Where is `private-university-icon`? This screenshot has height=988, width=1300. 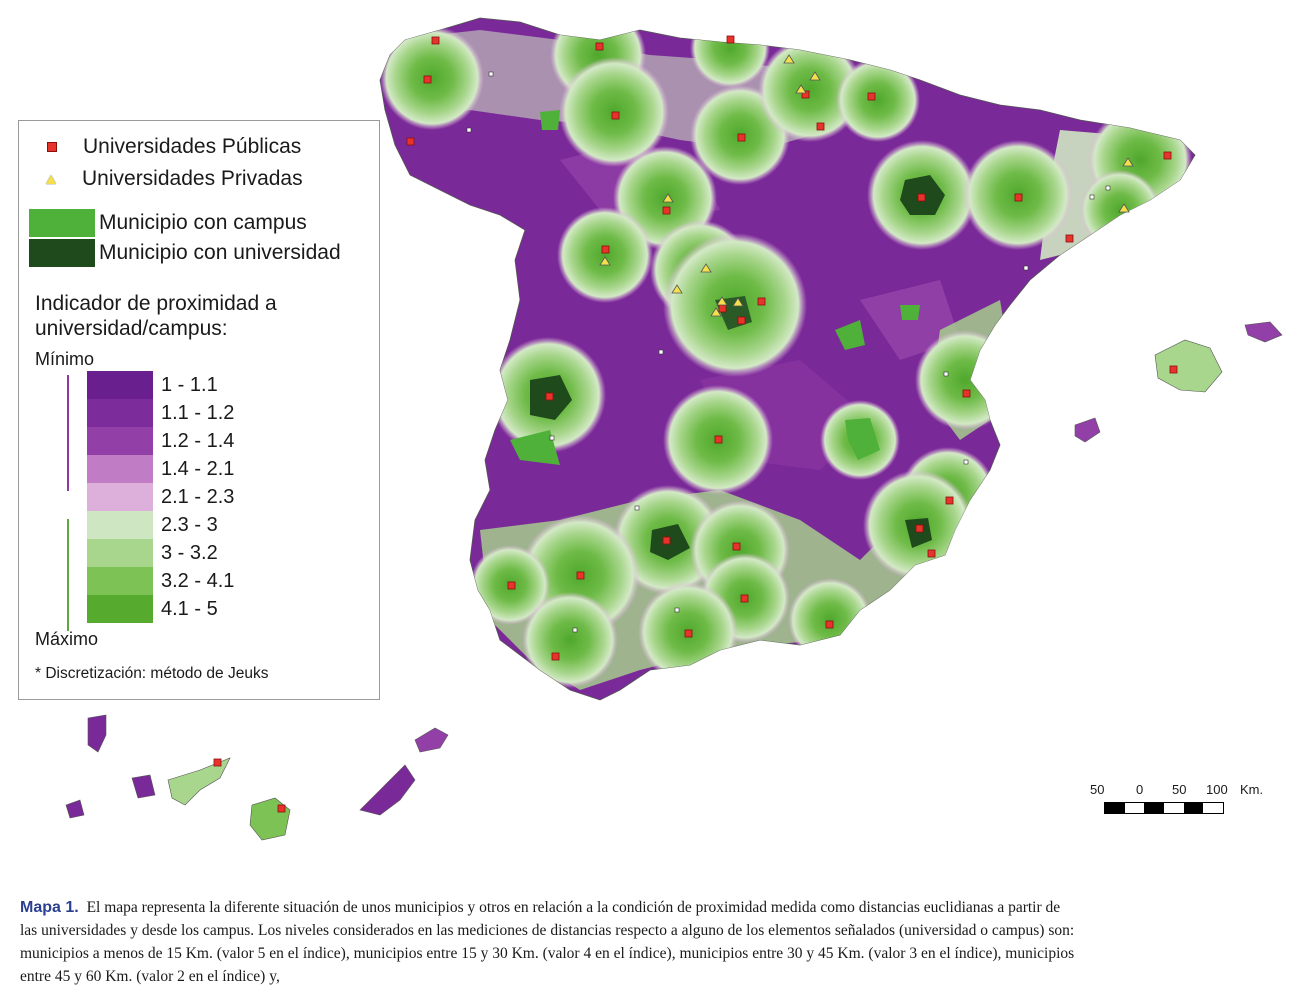 private-university-icon is located at coordinates (51, 179).